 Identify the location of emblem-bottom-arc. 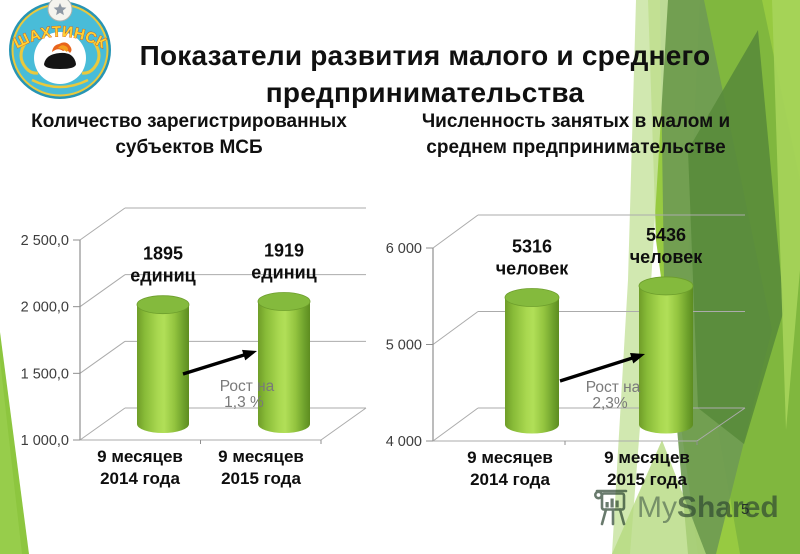
(60, 83).